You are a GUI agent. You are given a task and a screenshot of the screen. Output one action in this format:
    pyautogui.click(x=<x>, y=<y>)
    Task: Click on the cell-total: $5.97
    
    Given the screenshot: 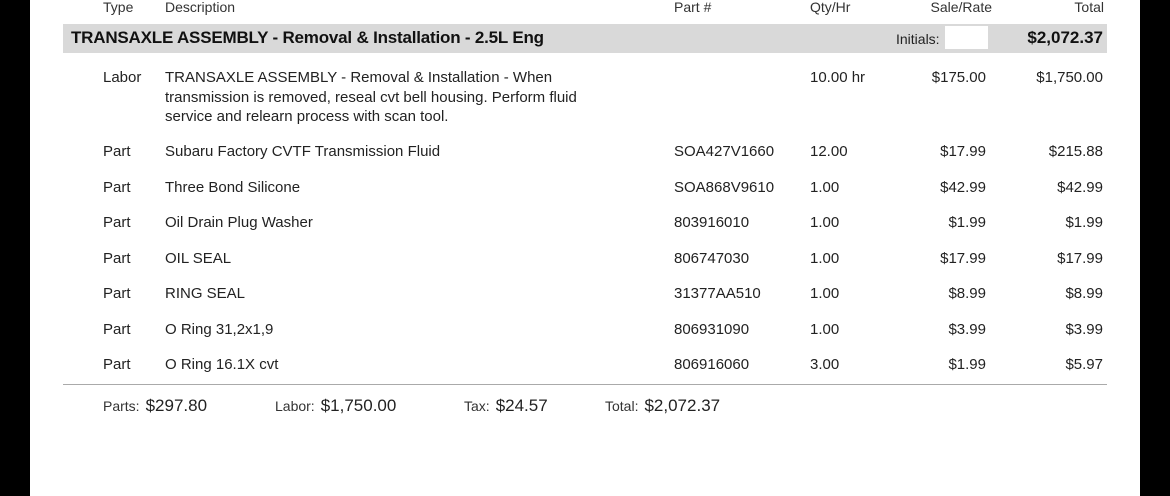 What is the action you would take?
    pyautogui.click(x=1084, y=364)
    